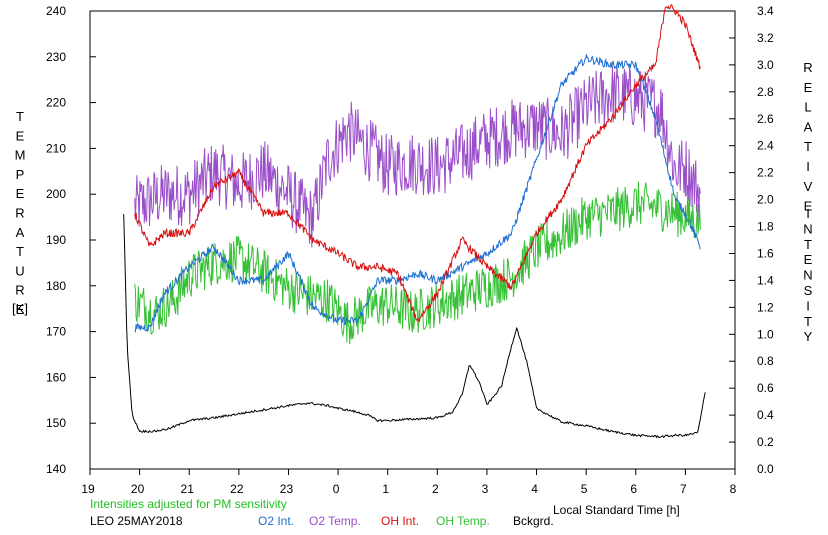 This screenshot has width=828, height=535. Describe the element at coordinates (765, 92) in the screenshot. I see `right-tick-label: 2.8` at that location.